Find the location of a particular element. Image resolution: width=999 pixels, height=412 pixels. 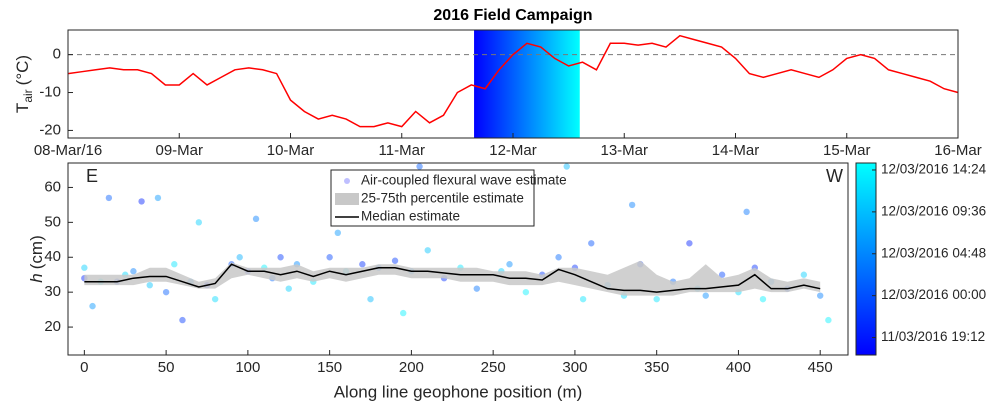

y-label-main: h is located at coordinates (36, 277).